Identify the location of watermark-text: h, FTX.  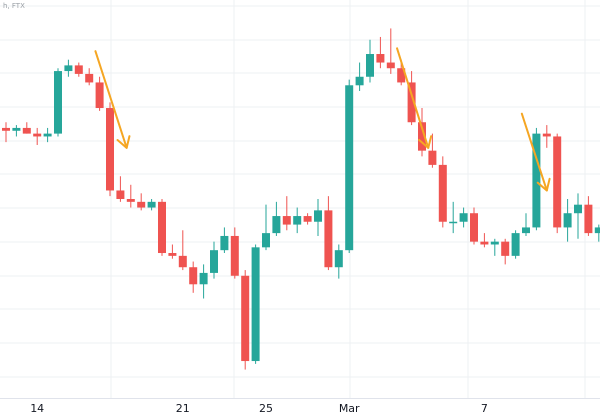
(14, 6).